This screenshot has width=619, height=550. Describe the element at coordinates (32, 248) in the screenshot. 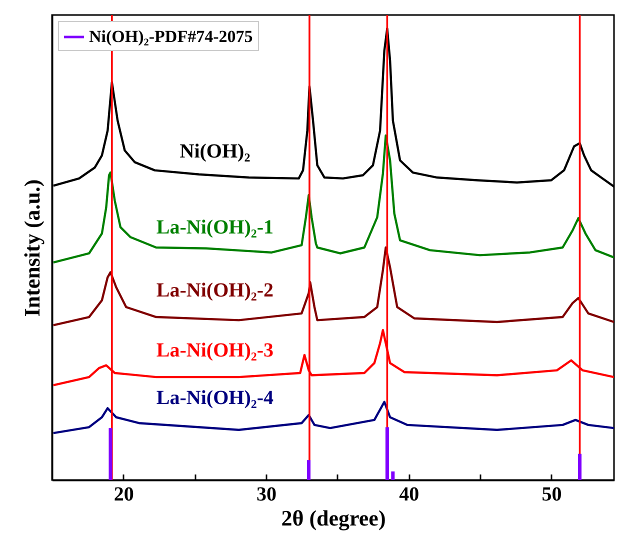

I see `y-axis-title: Intensity (a.u.)` at that location.